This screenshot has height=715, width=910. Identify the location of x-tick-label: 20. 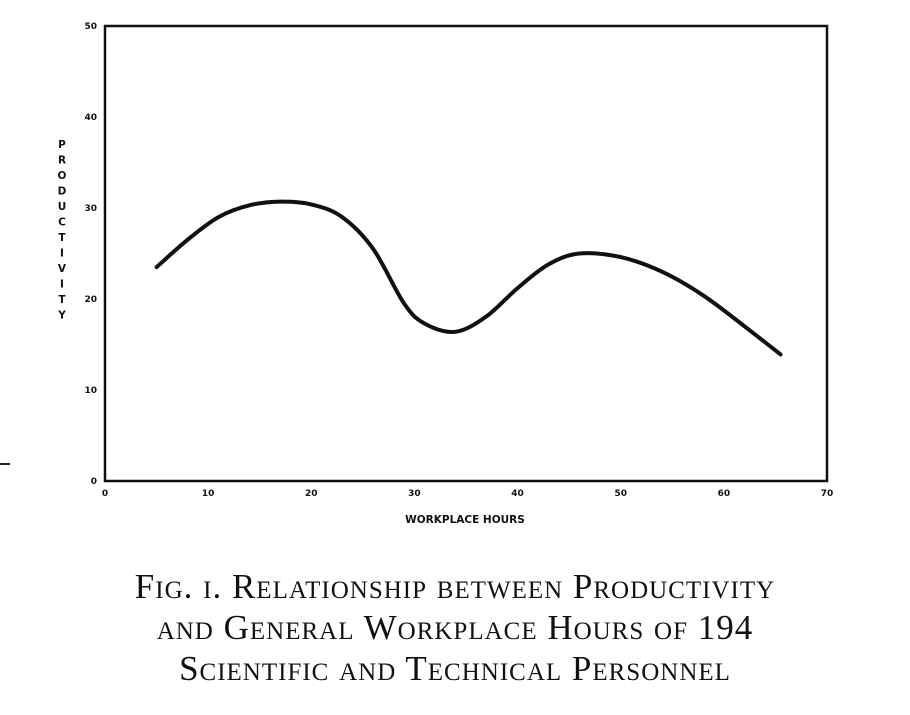
(311, 494).